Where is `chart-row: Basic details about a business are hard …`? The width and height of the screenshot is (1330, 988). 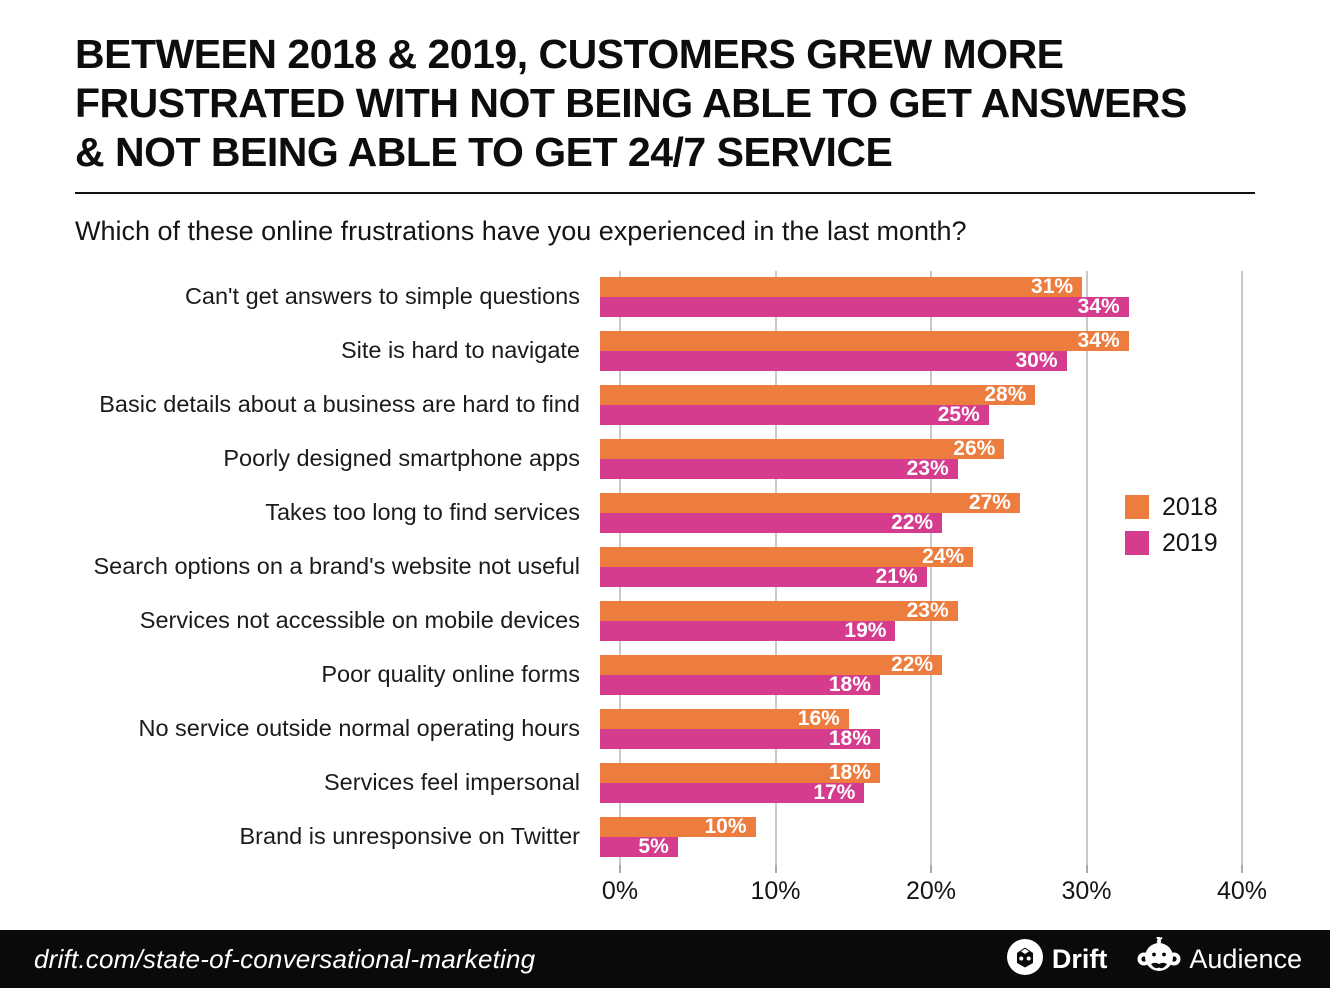
chart-row: Basic details about a business are hard … is located at coordinates (677, 404).